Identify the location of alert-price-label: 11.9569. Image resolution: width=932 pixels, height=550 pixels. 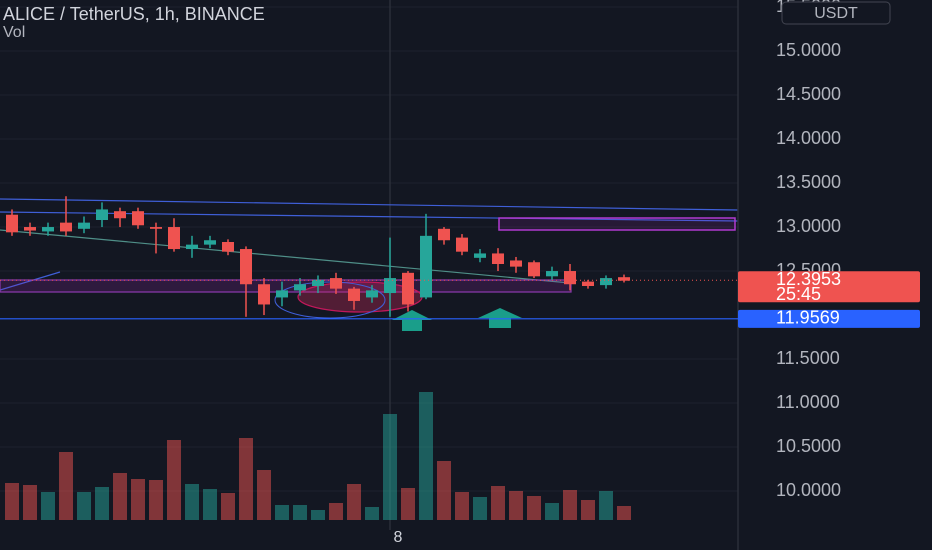
(808, 318).